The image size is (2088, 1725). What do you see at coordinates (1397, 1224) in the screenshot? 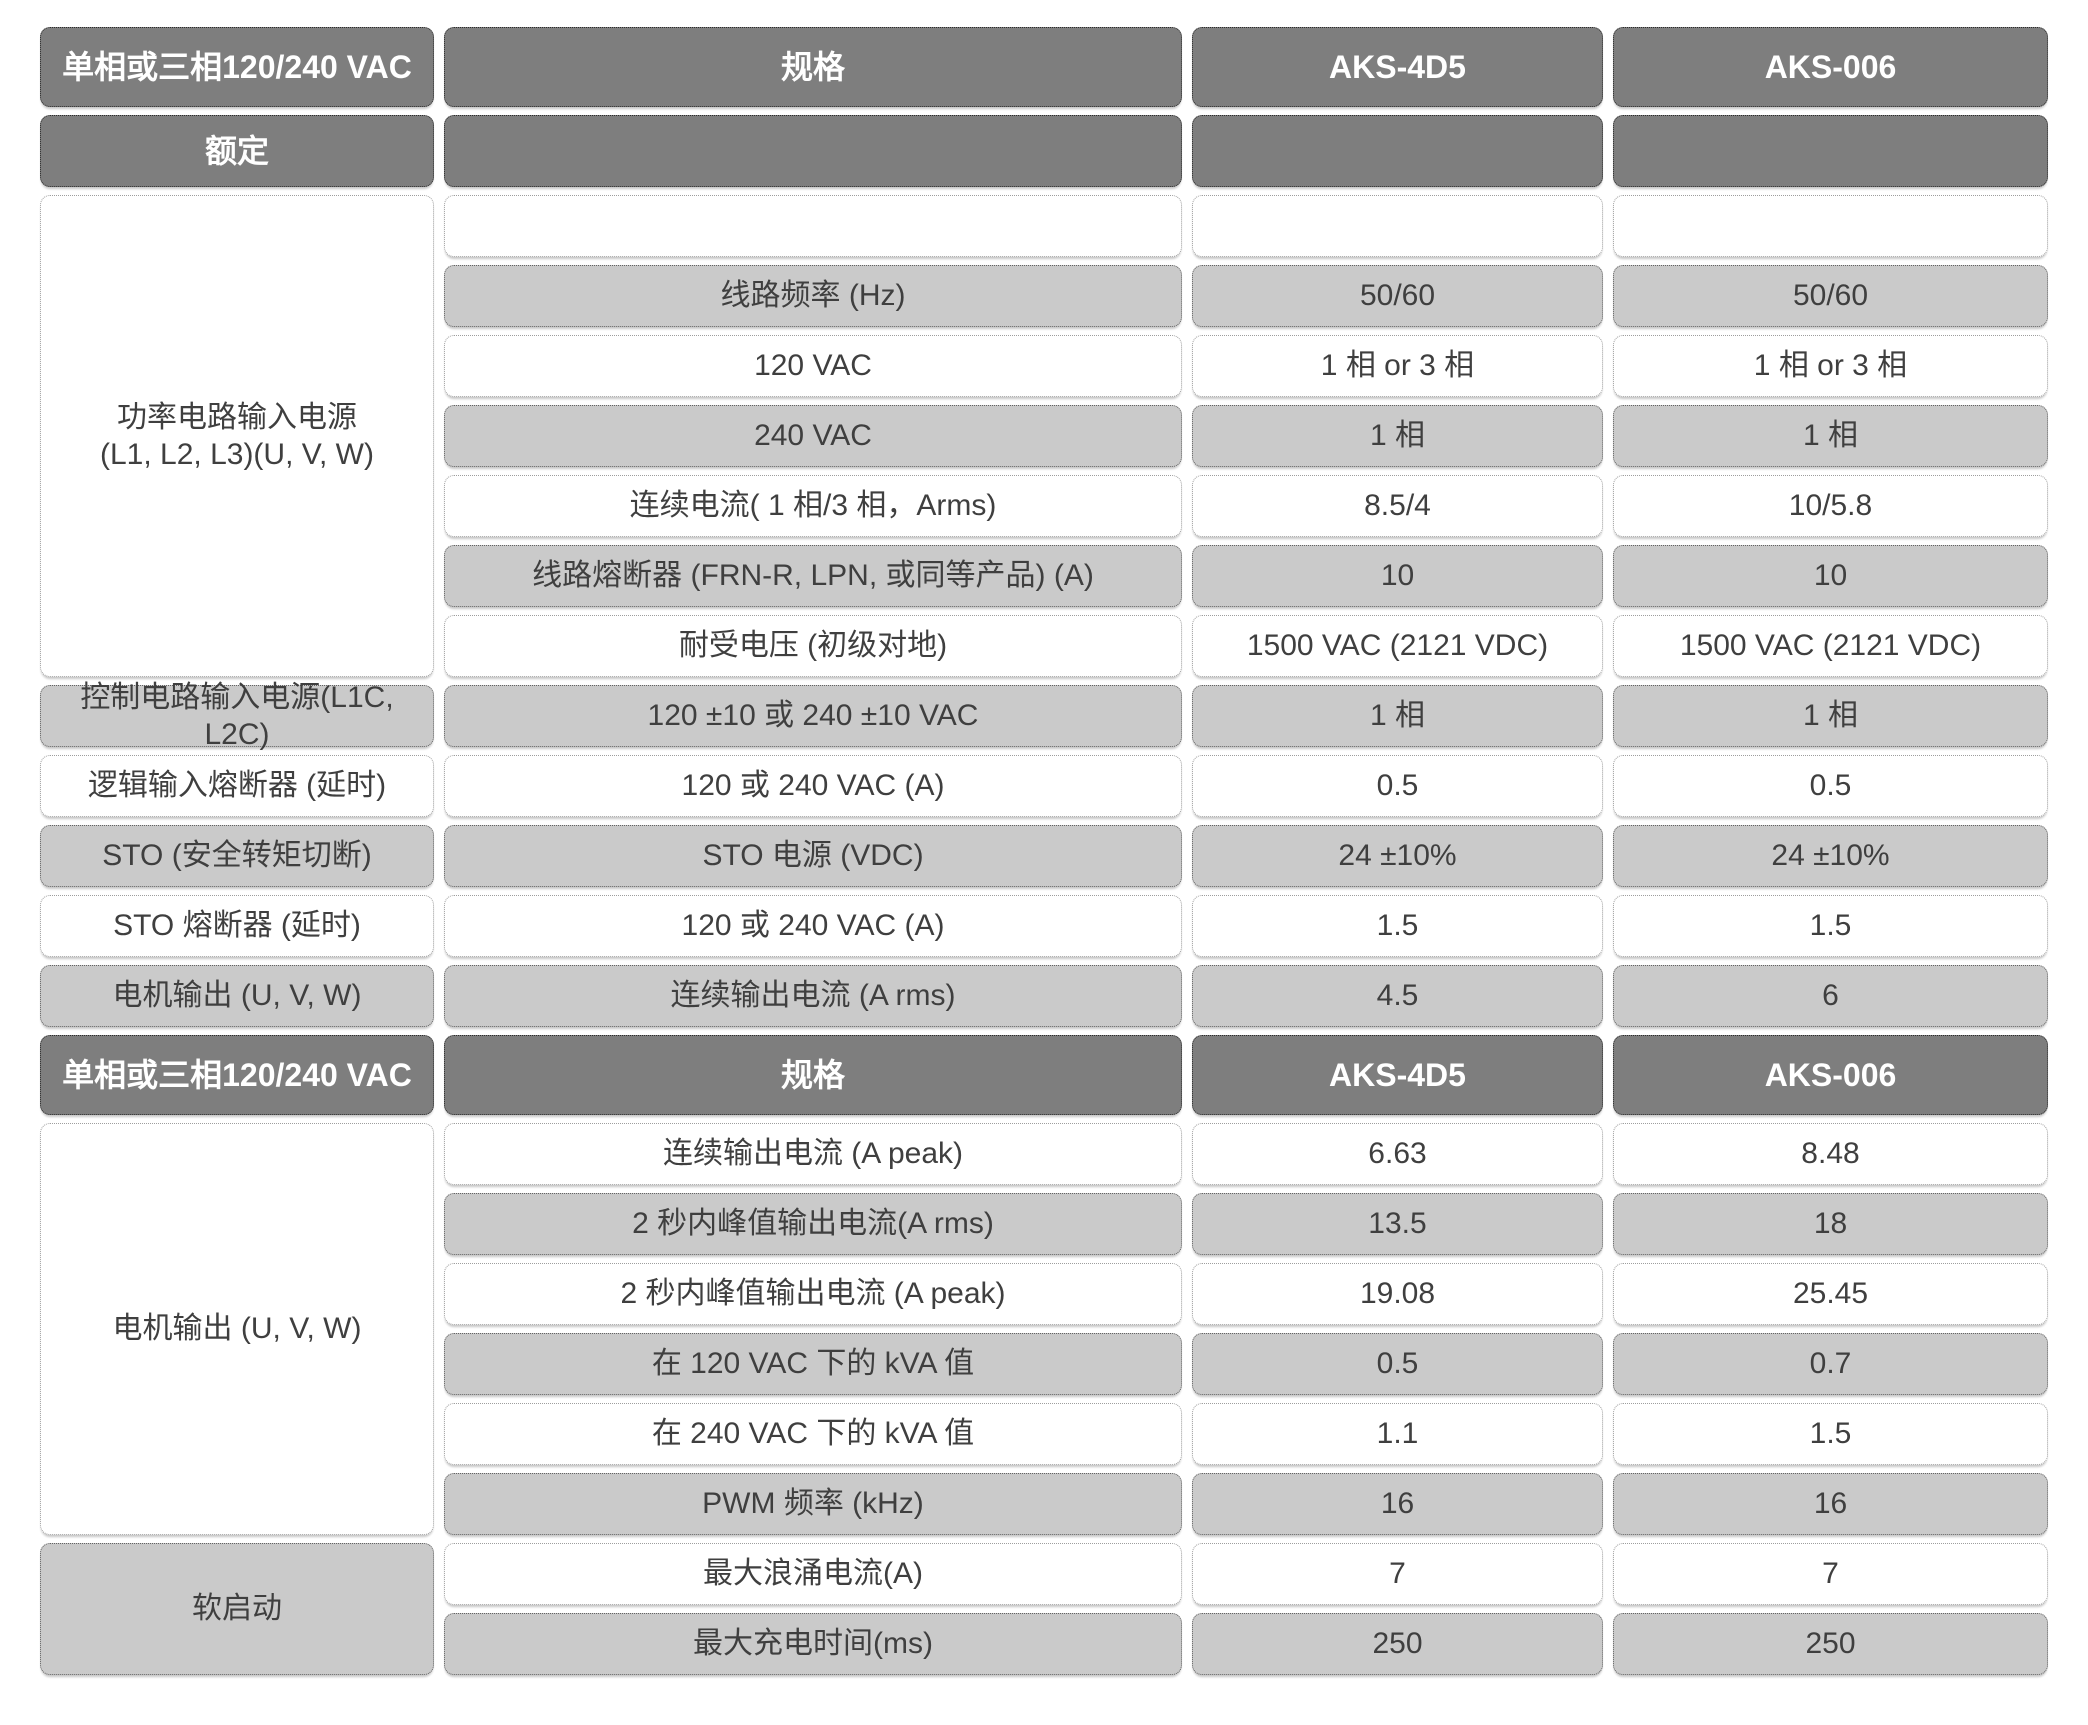
I see `value-cell-2s-peak-rms-a: 13.5` at bounding box center [1397, 1224].